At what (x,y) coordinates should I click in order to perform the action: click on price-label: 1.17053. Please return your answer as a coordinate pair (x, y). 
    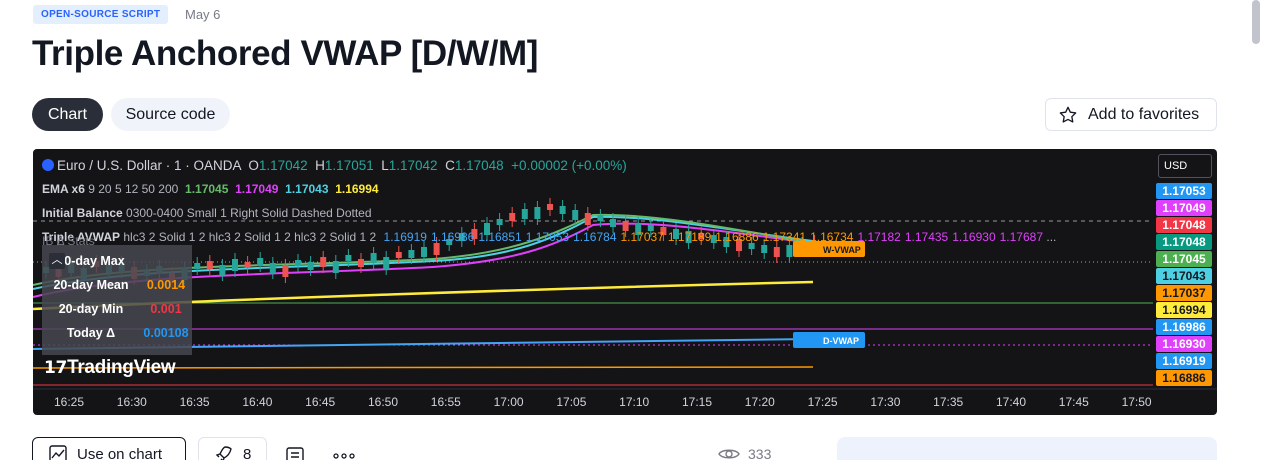
    Looking at the image, I should click on (1184, 191).